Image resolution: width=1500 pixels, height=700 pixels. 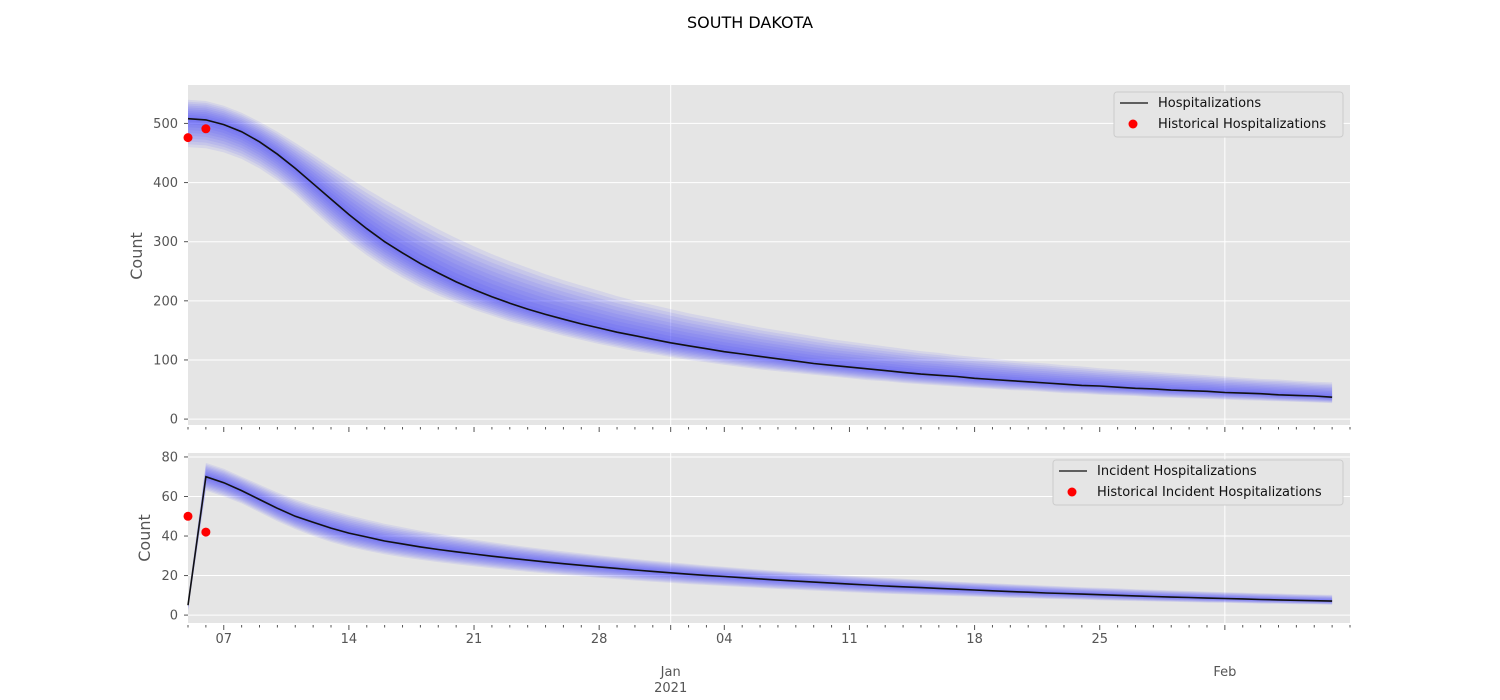 What do you see at coordinates (136, 256) in the screenshot?
I see `top-y-axis-label: Count` at bounding box center [136, 256].